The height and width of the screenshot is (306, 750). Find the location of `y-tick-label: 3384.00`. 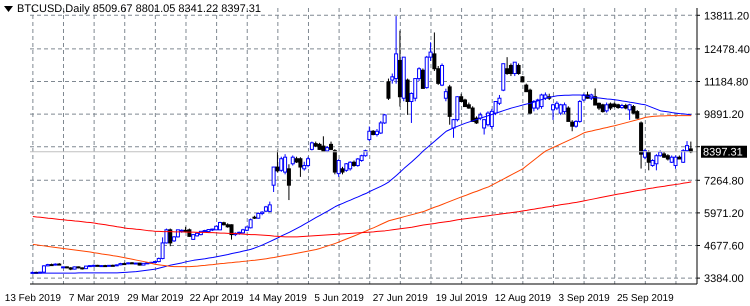

y-tick-label: 3384.00 is located at coordinates (724, 279).